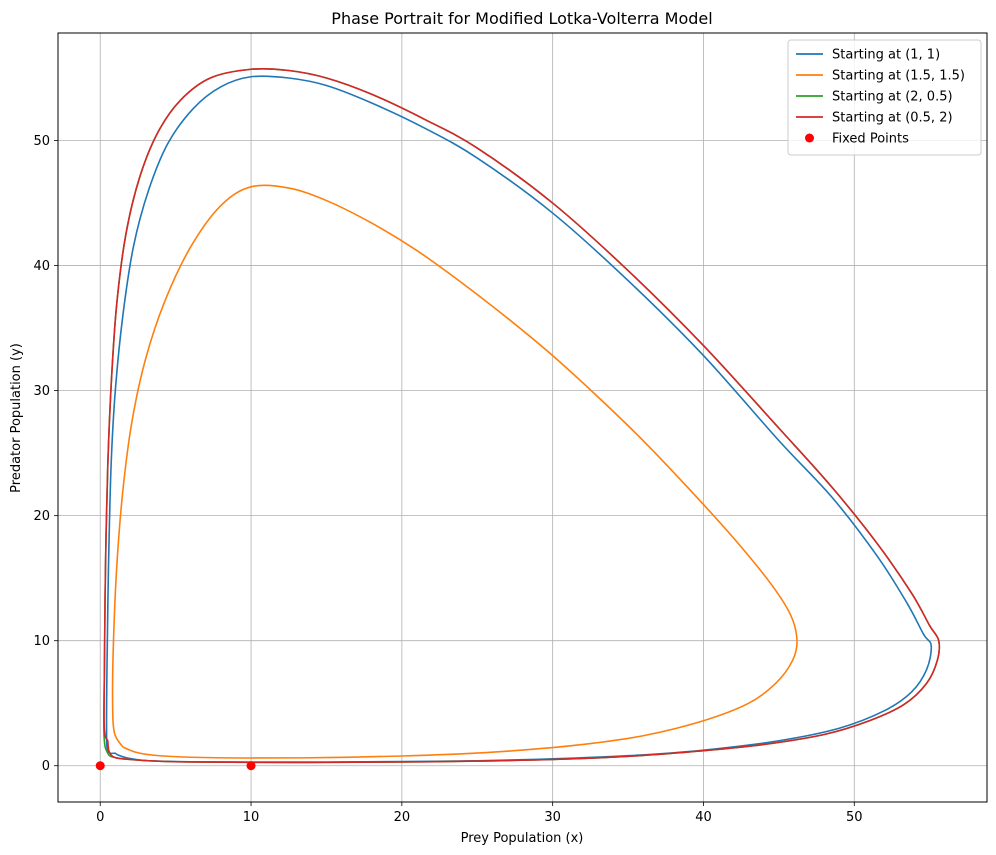 This screenshot has height=855, width=996. I want to click on legend-label: Starting at (2, 0.5), so click(892, 97).